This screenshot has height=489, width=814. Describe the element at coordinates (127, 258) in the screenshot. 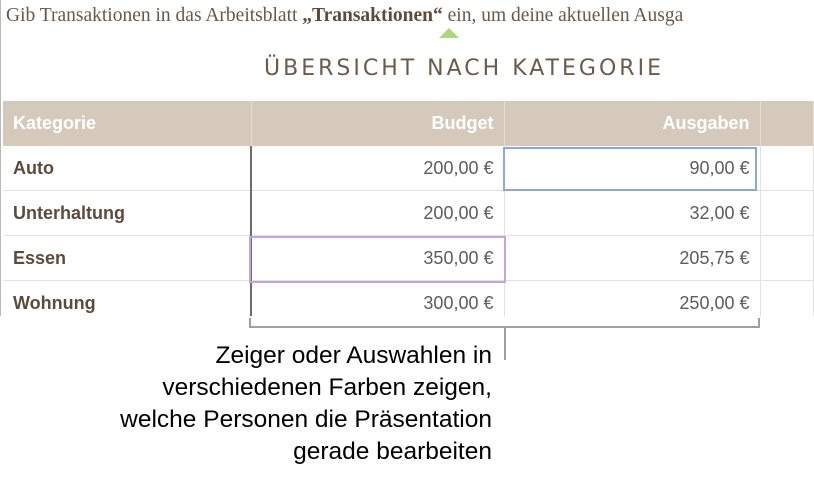

I see `category-cell: Essen` at that location.